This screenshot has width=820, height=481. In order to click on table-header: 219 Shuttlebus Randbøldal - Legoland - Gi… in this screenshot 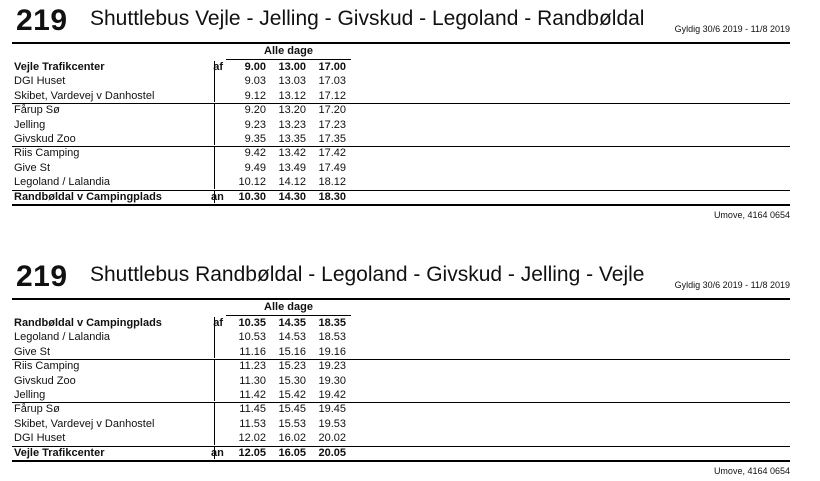, I will do `click(401, 279)`.